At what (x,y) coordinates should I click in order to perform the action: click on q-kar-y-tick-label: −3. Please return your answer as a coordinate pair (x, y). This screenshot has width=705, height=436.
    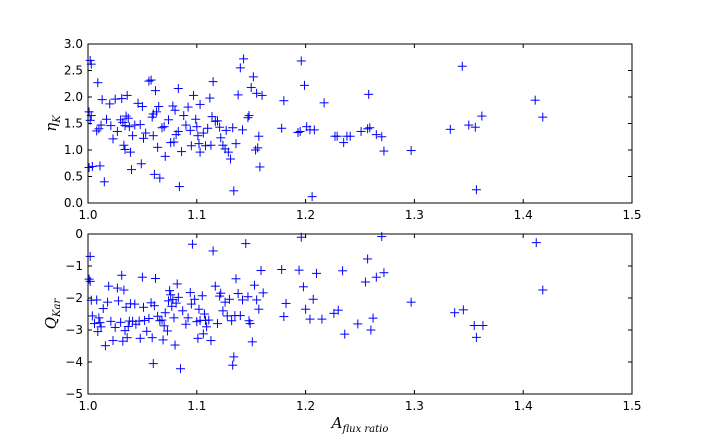
    Looking at the image, I should click on (74, 330).